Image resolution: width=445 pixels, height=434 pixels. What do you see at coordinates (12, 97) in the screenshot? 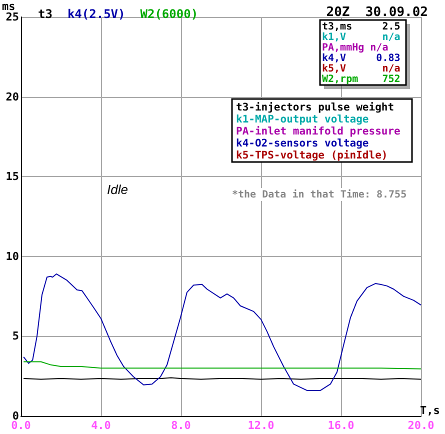
I see `y-tick-label: 20` at bounding box center [12, 97].